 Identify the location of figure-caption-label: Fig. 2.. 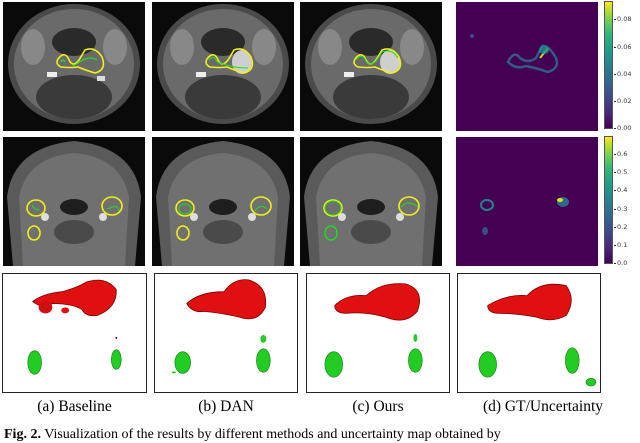
(22, 434).